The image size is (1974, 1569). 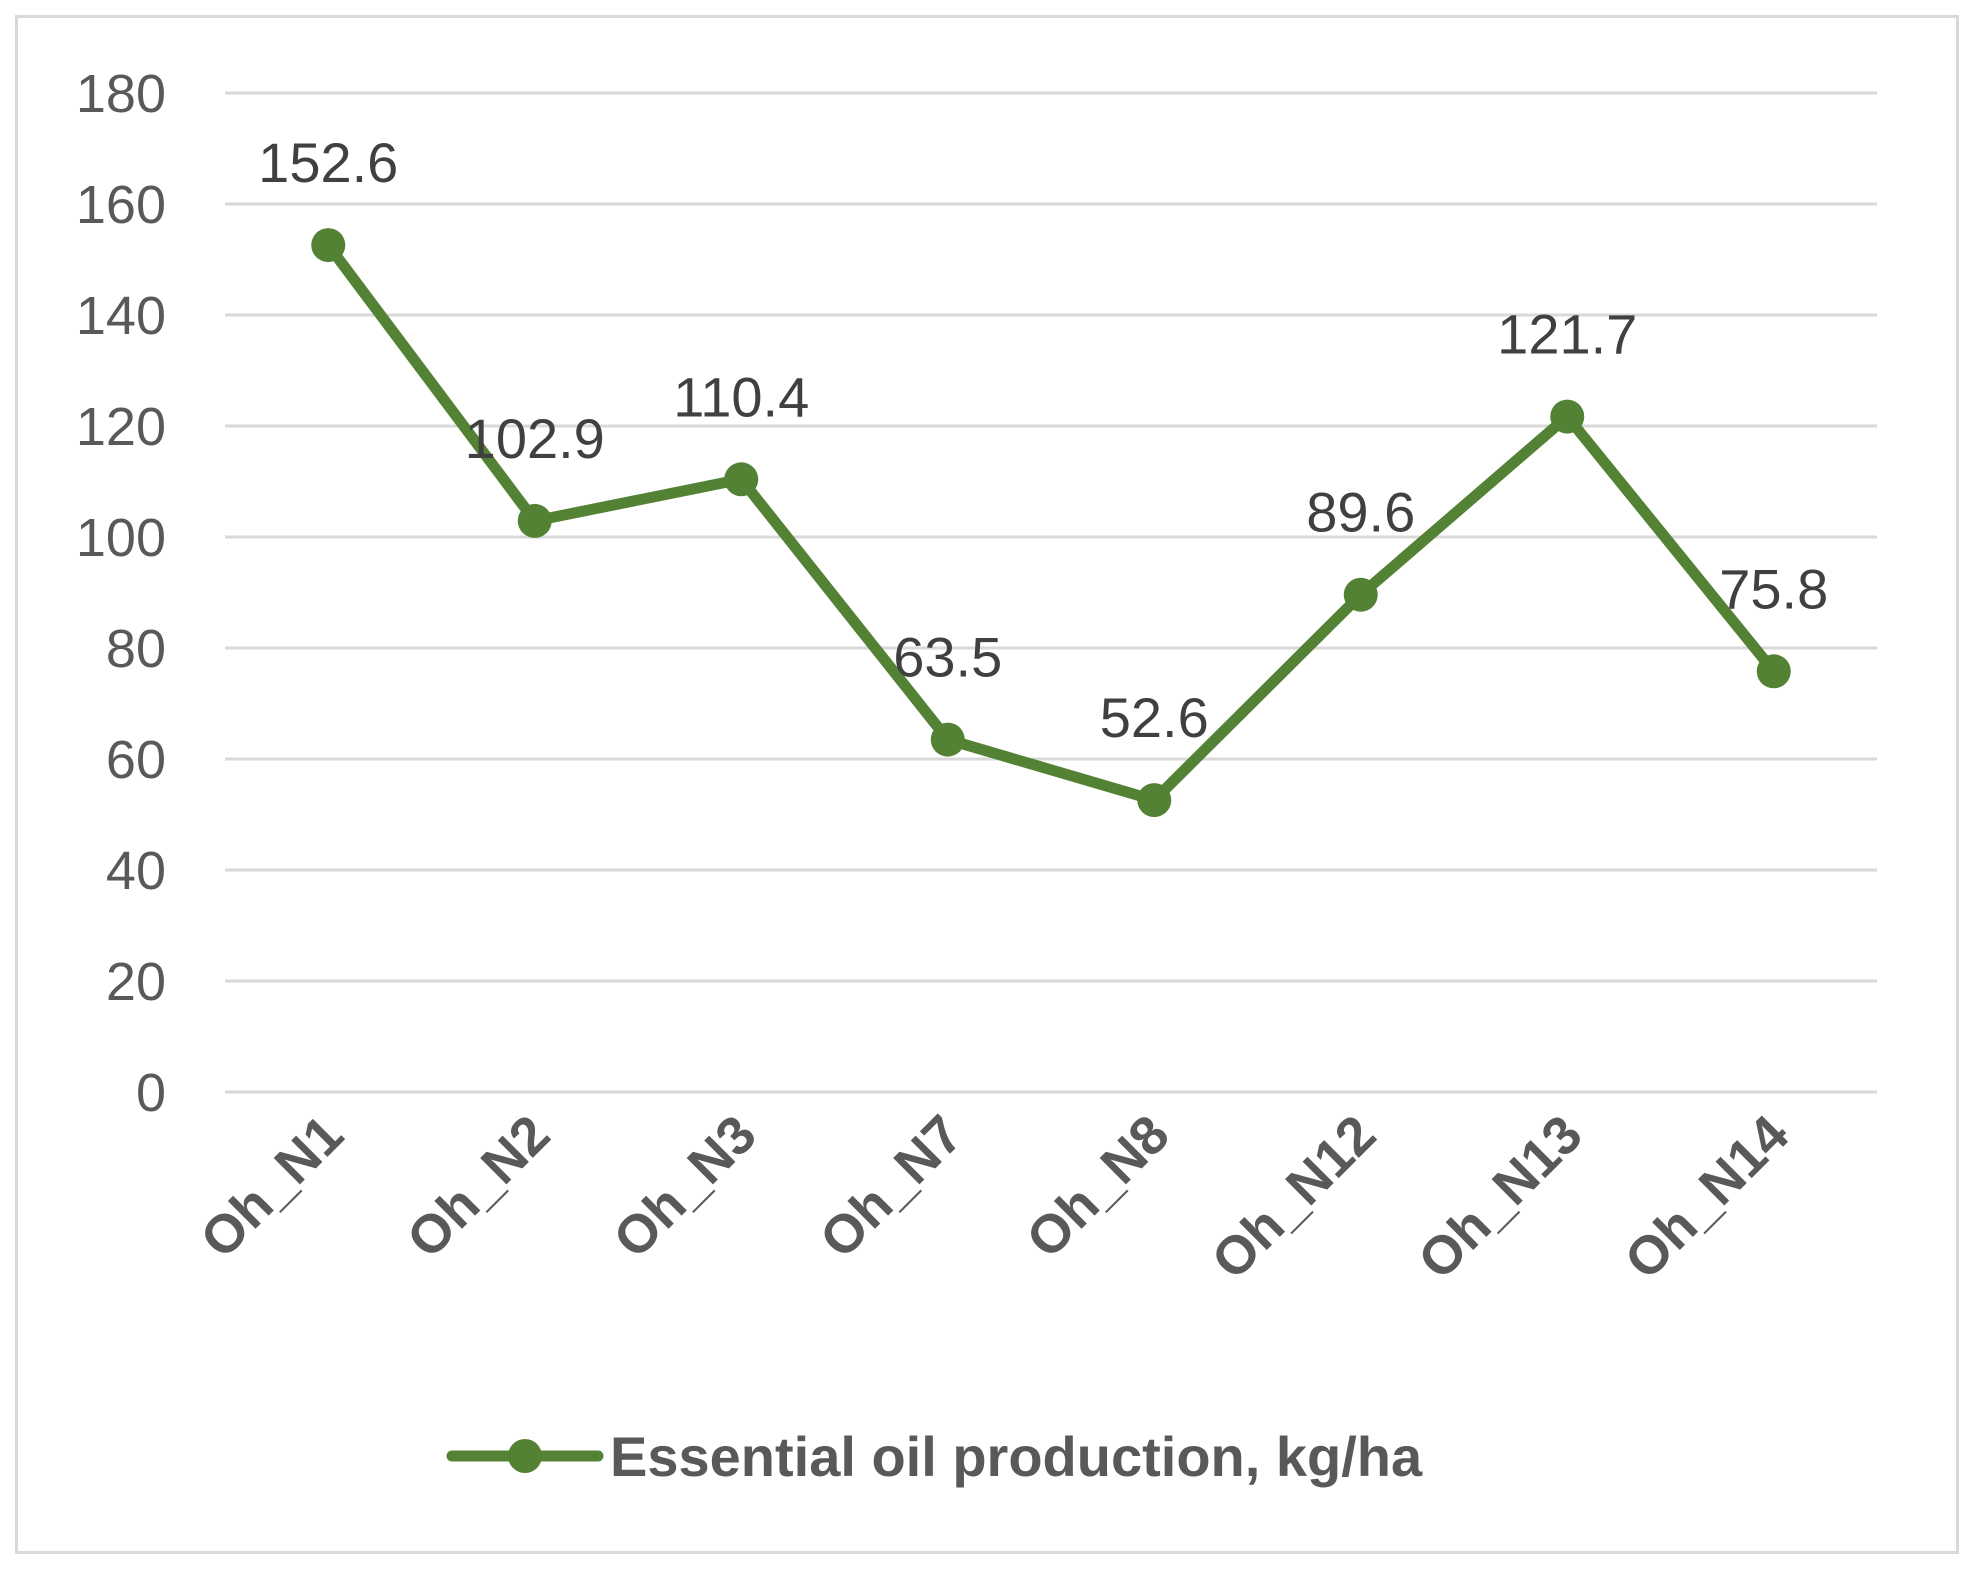 What do you see at coordinates (151, 1093) in the screenshot?
I see `y-tick-label: 0` at bounding box center [151, 1093].